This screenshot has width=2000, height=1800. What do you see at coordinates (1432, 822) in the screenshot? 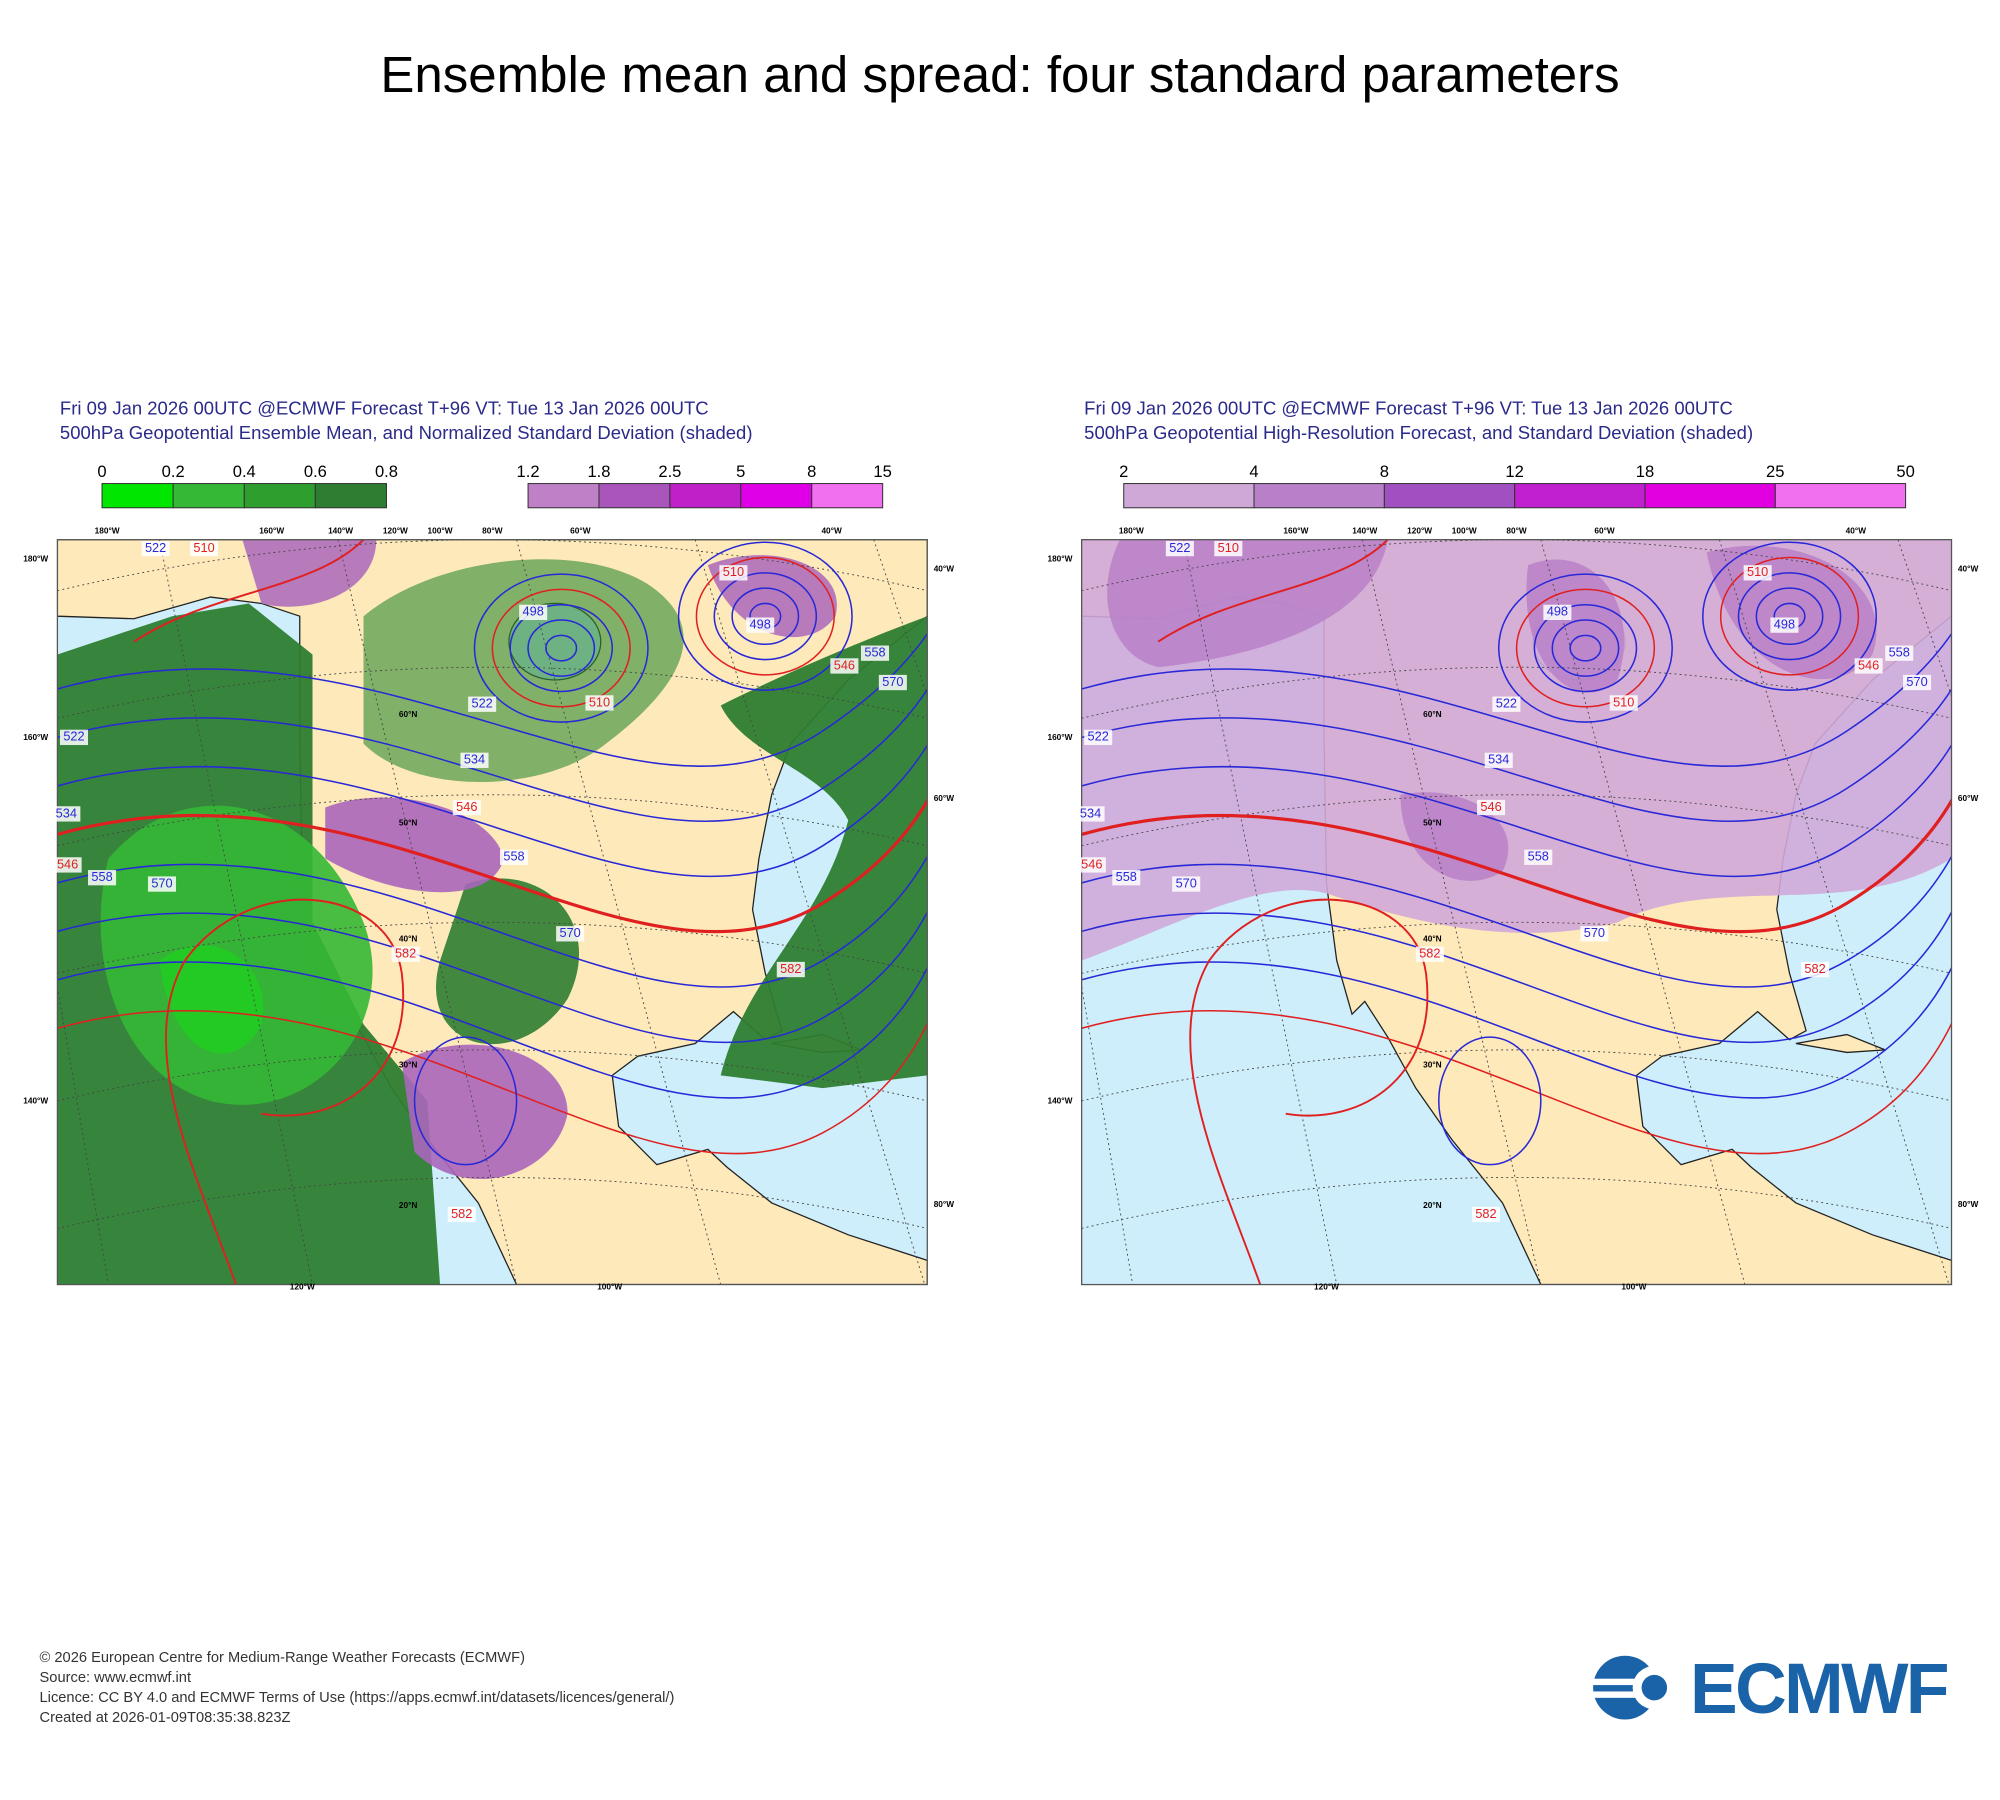
I see `graticule-label: 50°N` at bounding box center [1432, 822].